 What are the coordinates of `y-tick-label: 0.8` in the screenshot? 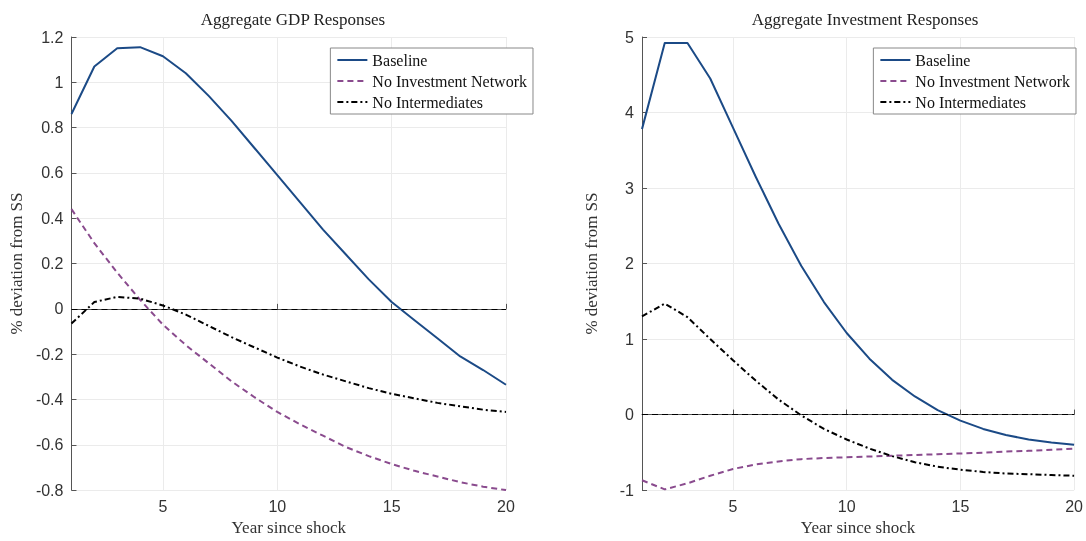 It's located at (52, 128).